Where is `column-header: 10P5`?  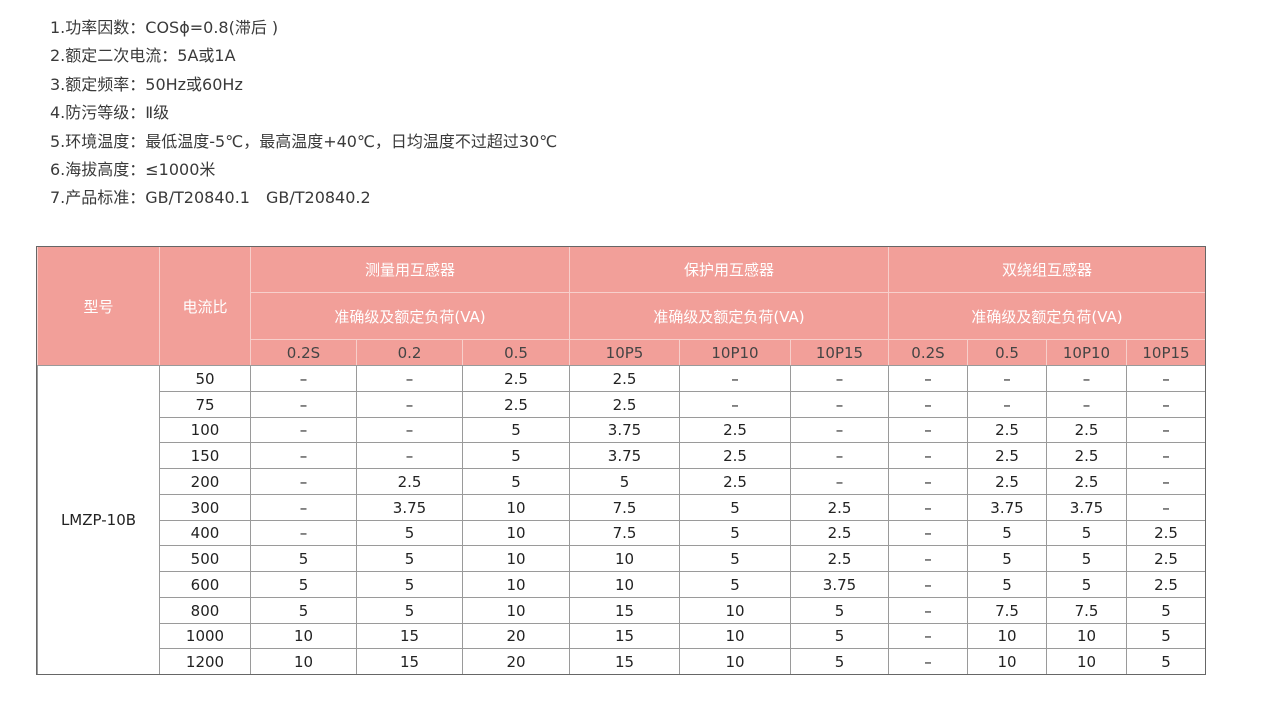 column-header: 10P5 is located at coordinates (624, 352).